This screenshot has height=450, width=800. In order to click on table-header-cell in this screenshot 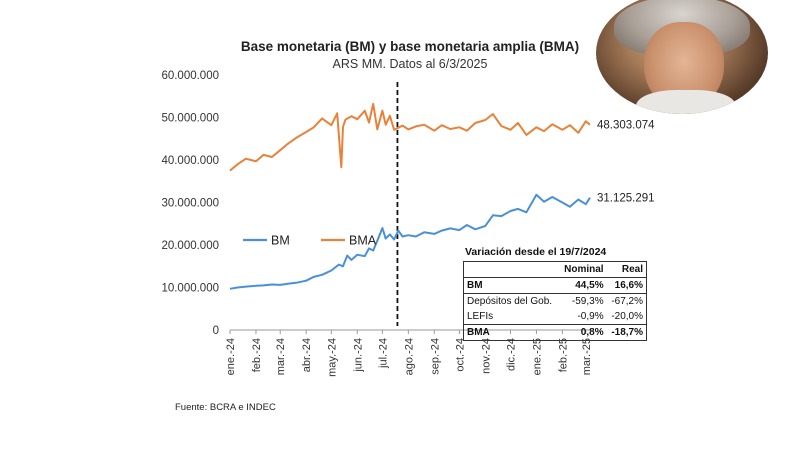, I will do `click(511, 269)`.